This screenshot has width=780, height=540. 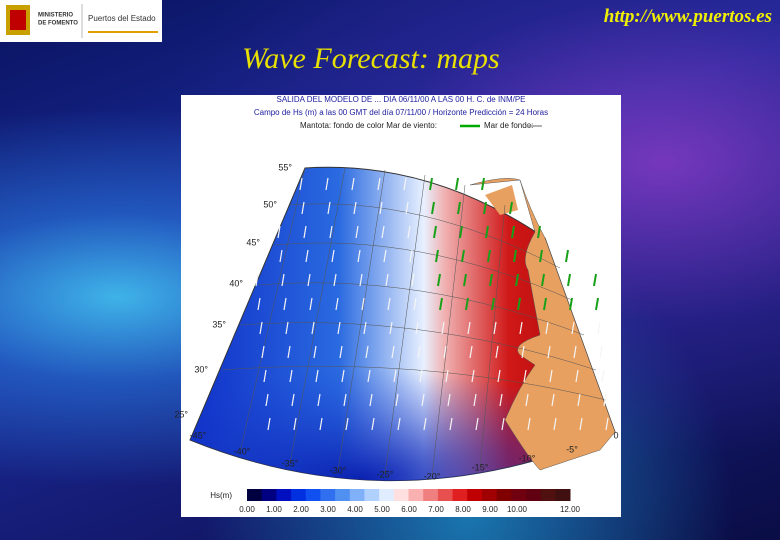 I want to click on lat-label: 30°, so click(x=201, y=369).